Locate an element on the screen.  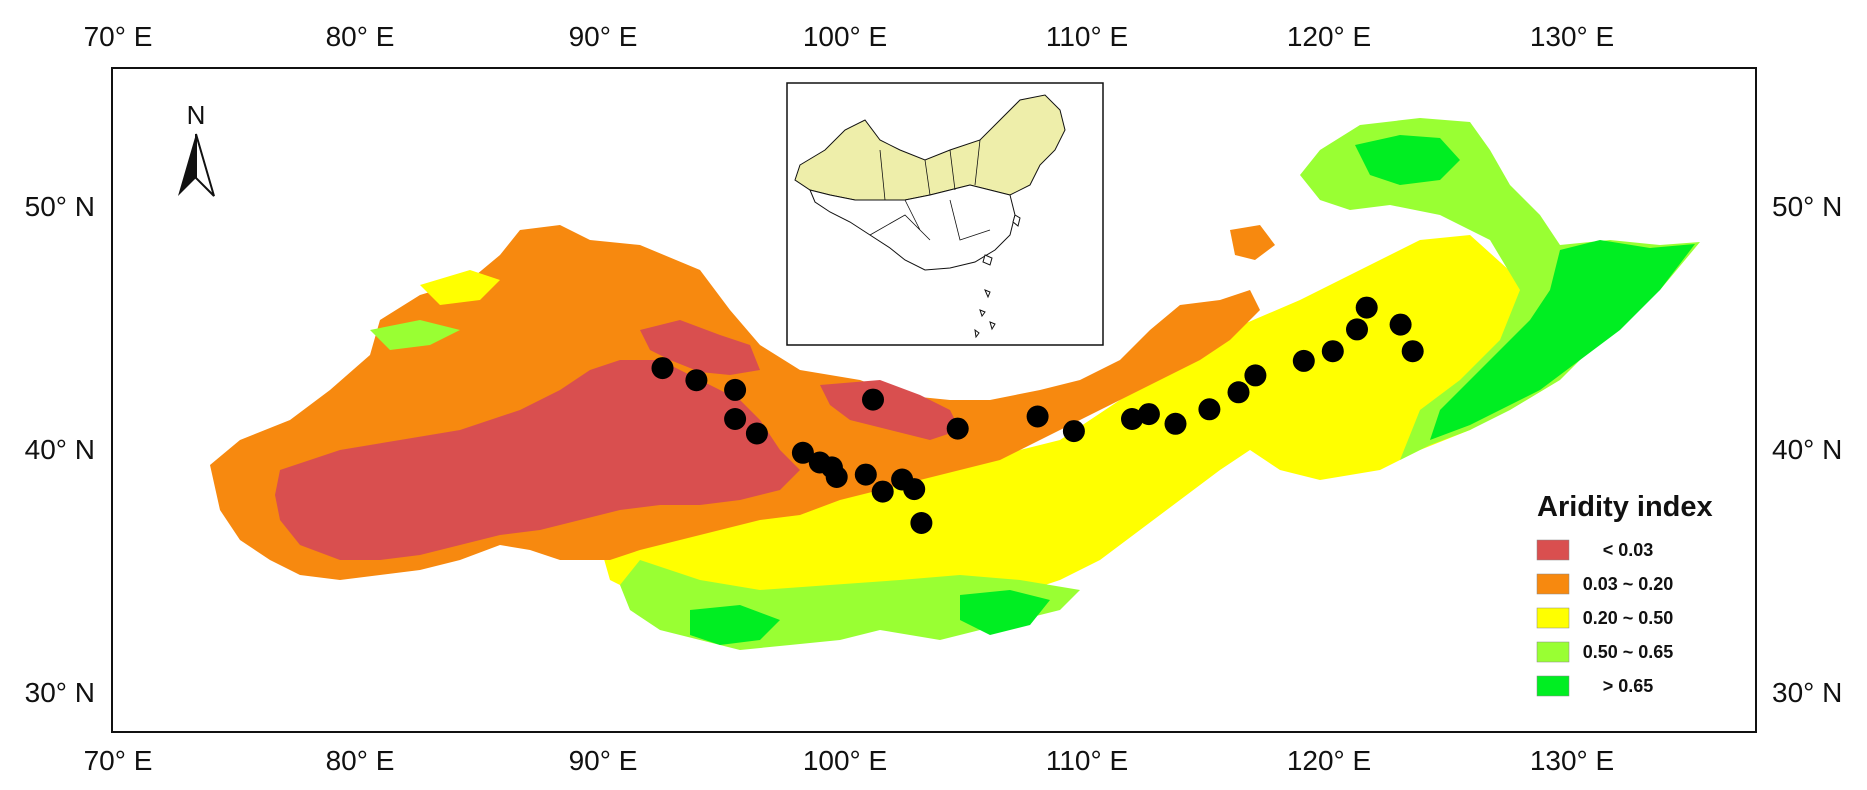
right-tick-40: 40° N is located at coordinates (1807, 449).